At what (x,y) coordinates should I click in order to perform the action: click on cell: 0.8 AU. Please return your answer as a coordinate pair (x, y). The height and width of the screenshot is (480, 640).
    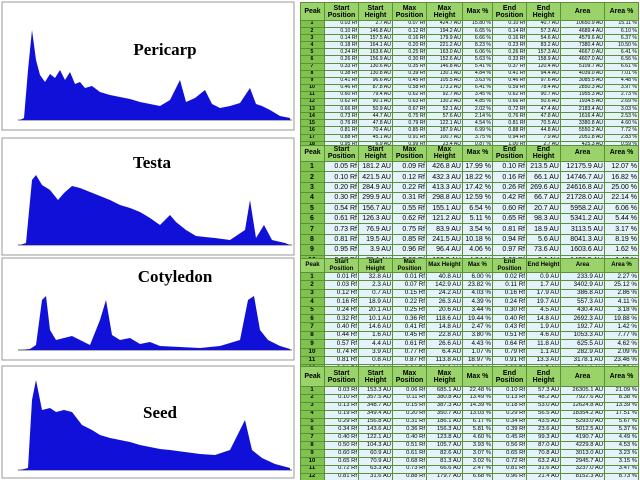
    Looking at the image, I should click on (375, 360).